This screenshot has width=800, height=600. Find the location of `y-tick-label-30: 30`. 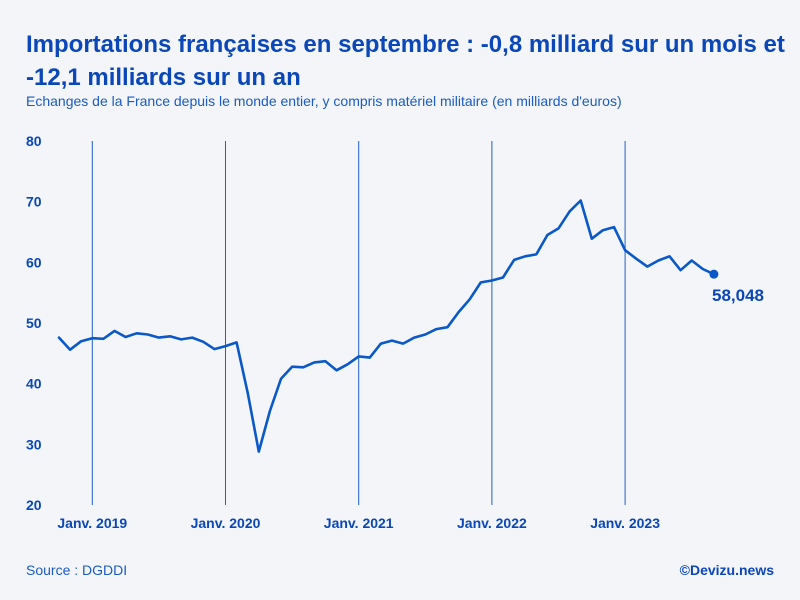

y-tick-label-30: 30 is located at coordinates (34, 444).